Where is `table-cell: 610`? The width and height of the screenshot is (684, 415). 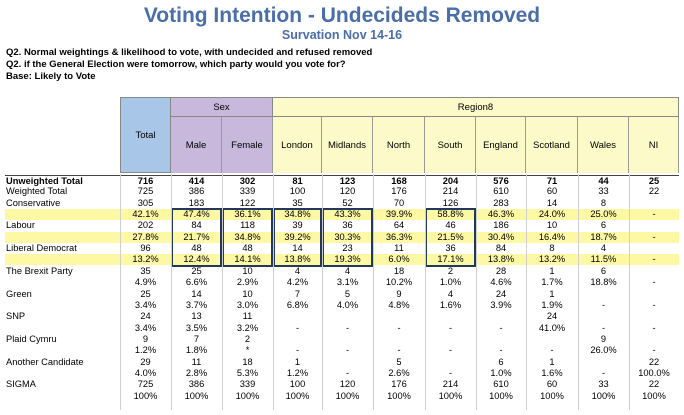 table-cell: 610 is located at coordinates (501, 384).